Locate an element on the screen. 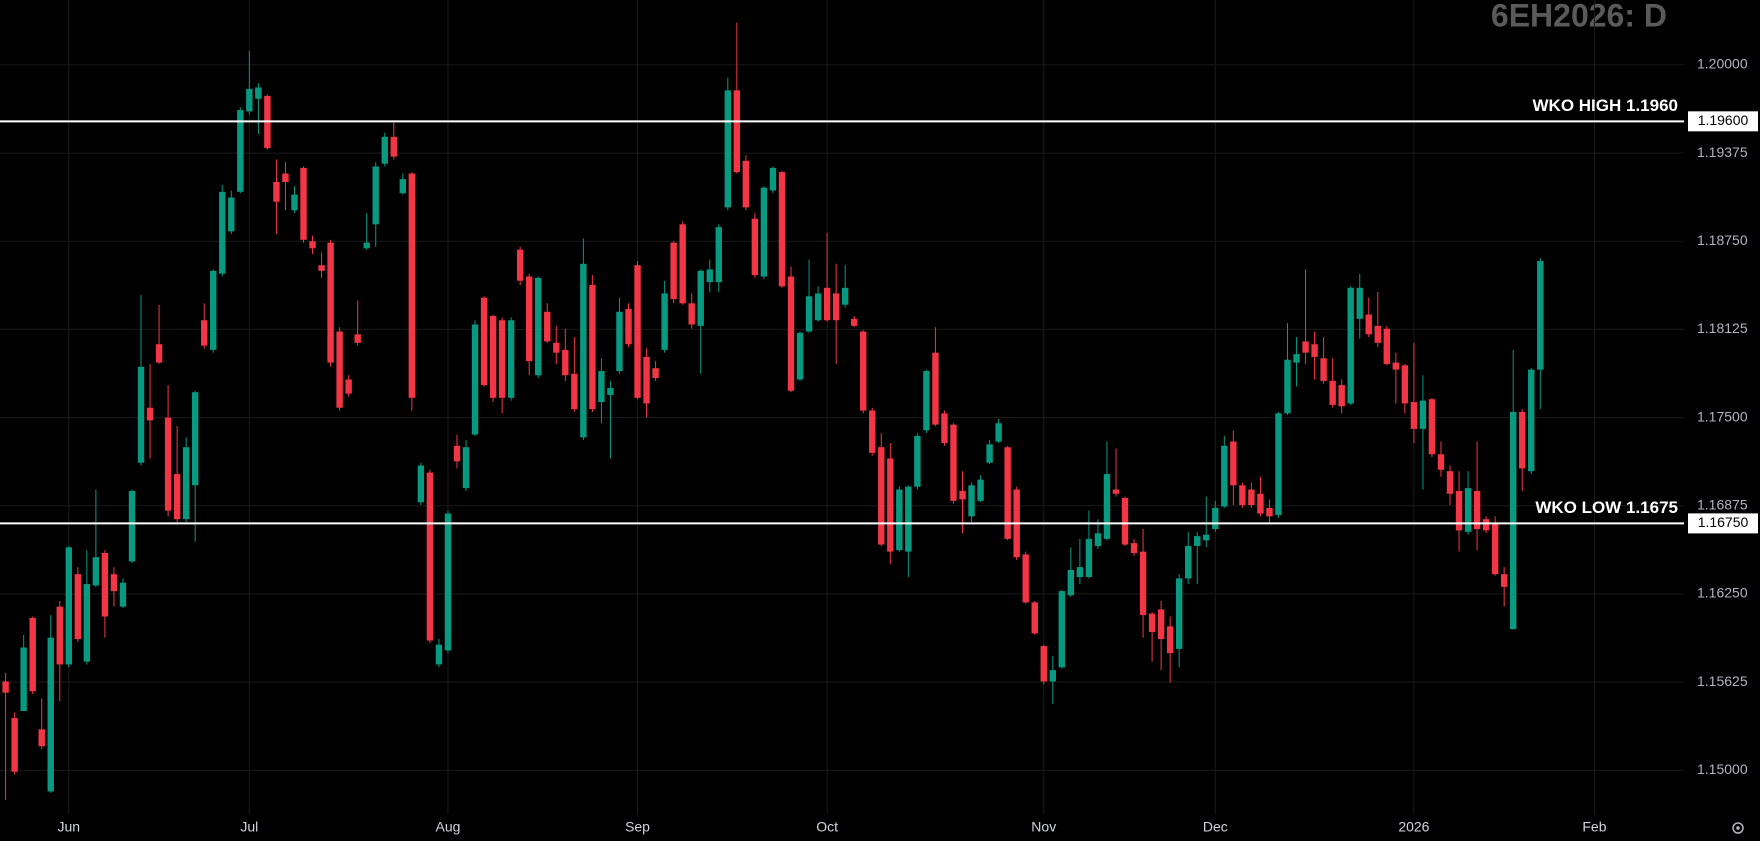 Image resolution: width=1760 pixels, height=841 pixels. chart-title: 6EH2026: D is located at coordinates (1579, 16).